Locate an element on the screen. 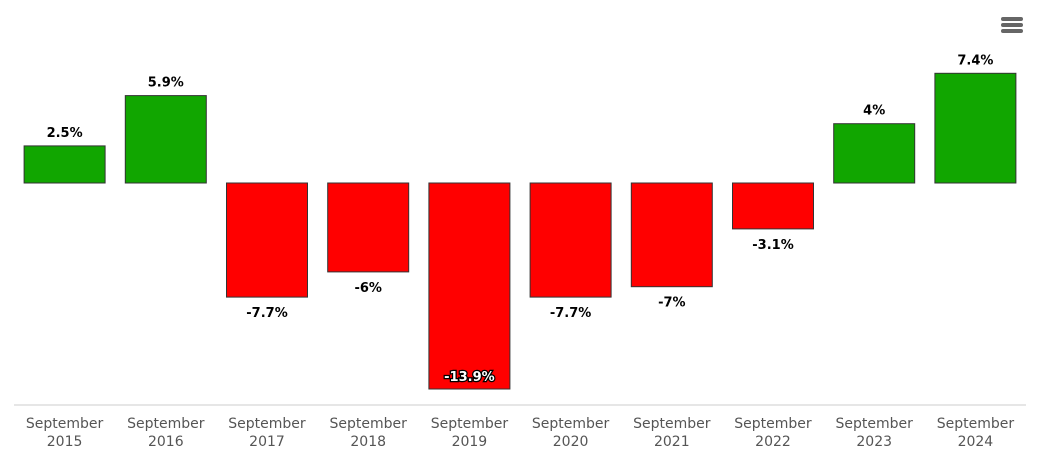 The image size is (1042, 466). x-tick-label-2019: September 2019 is located at coordinates (470, 433).